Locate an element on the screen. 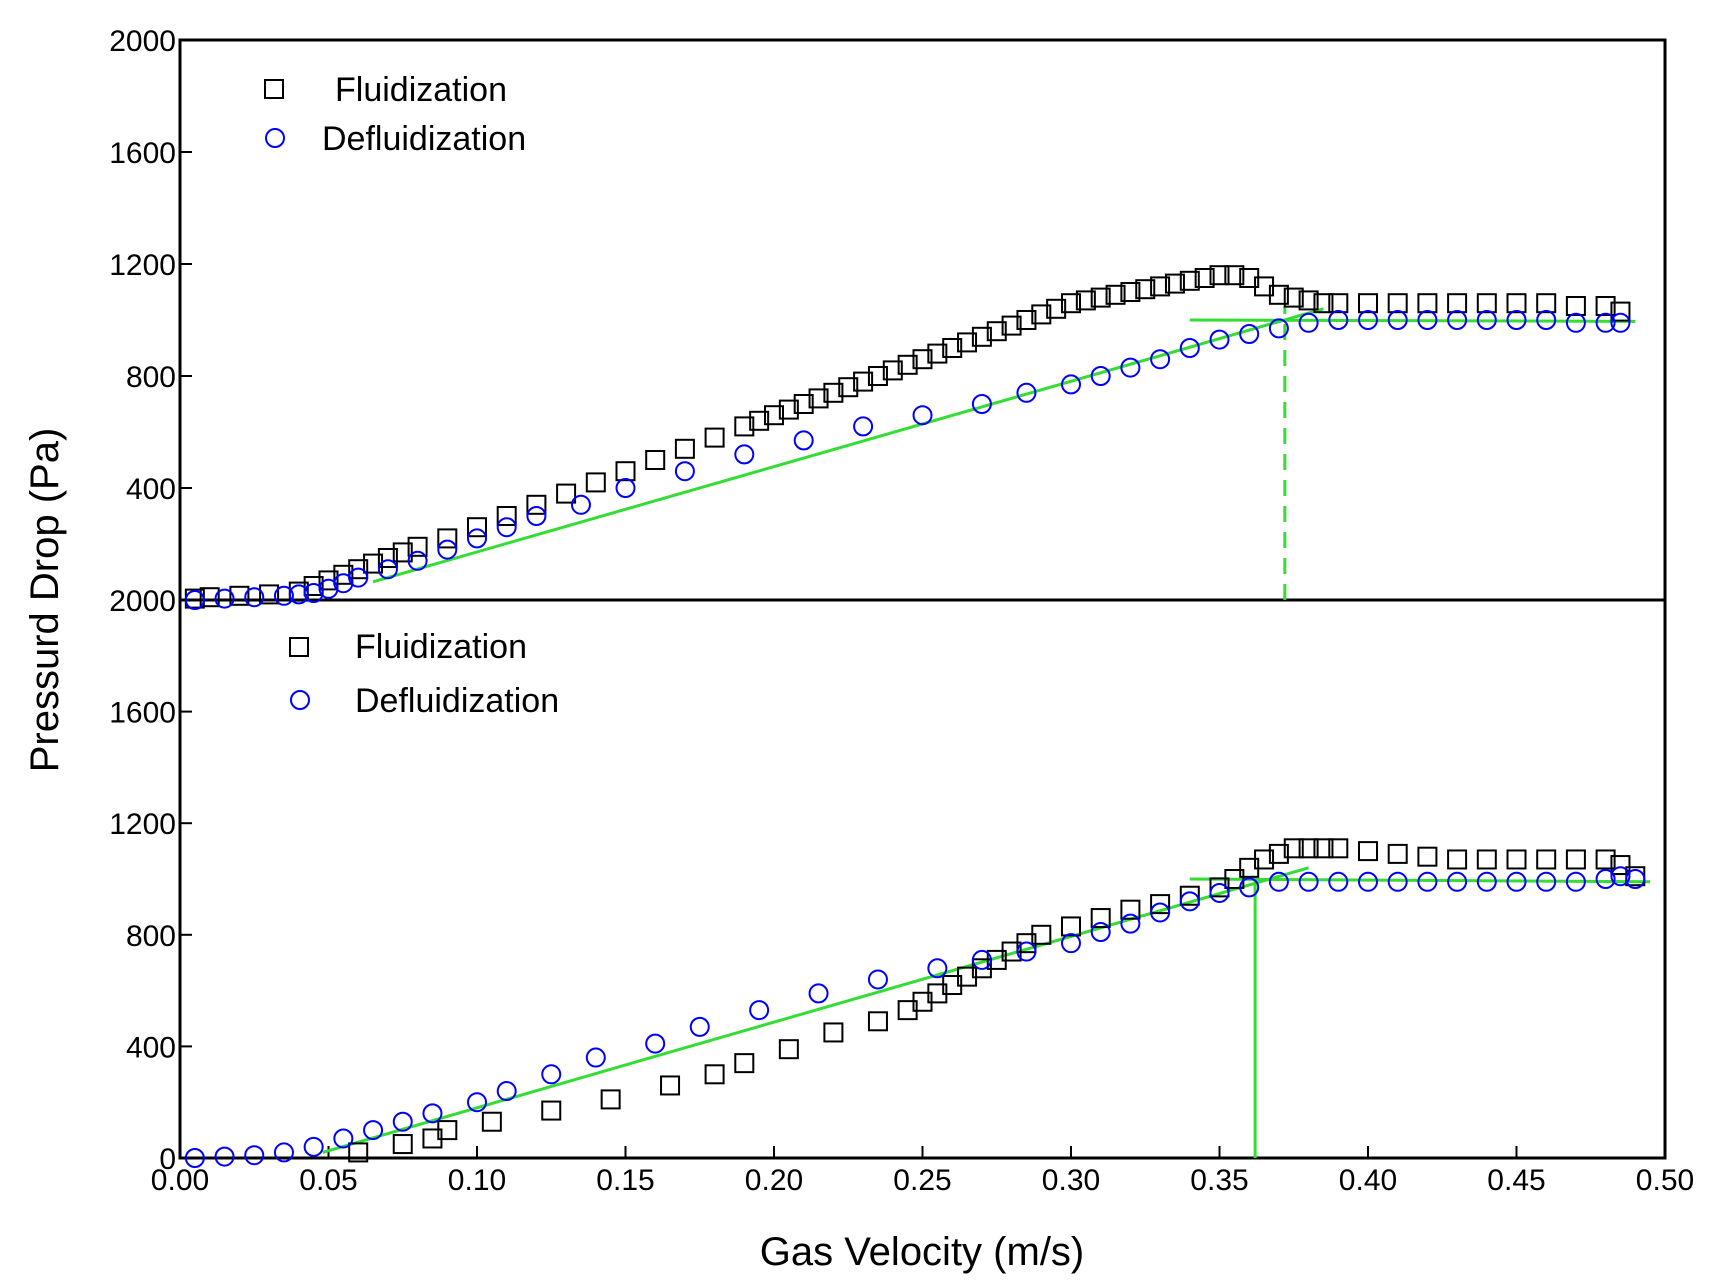  top-y-tick-label: 1200 is located at coordinates (142, 265).